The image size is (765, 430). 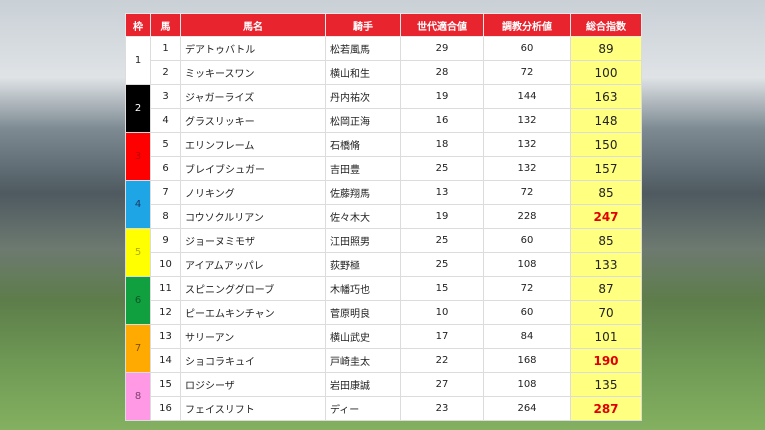 I want to click on jockey: 菅原明良, so click(x=363, y=312).